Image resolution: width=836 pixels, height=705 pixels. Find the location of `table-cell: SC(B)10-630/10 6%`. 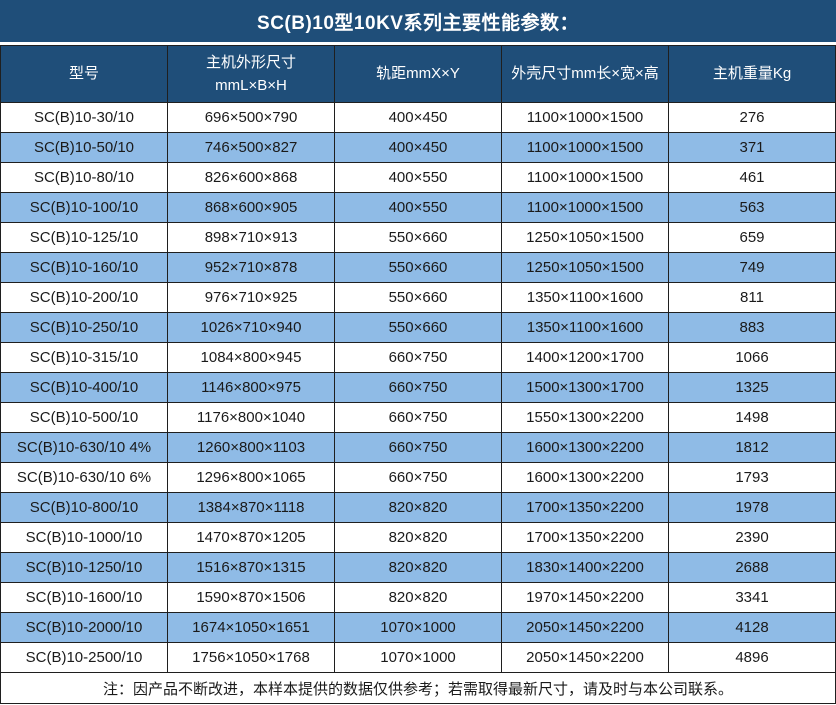

table-cell: SC(B)10-630/10 6% is located at coordinates (84, 477).